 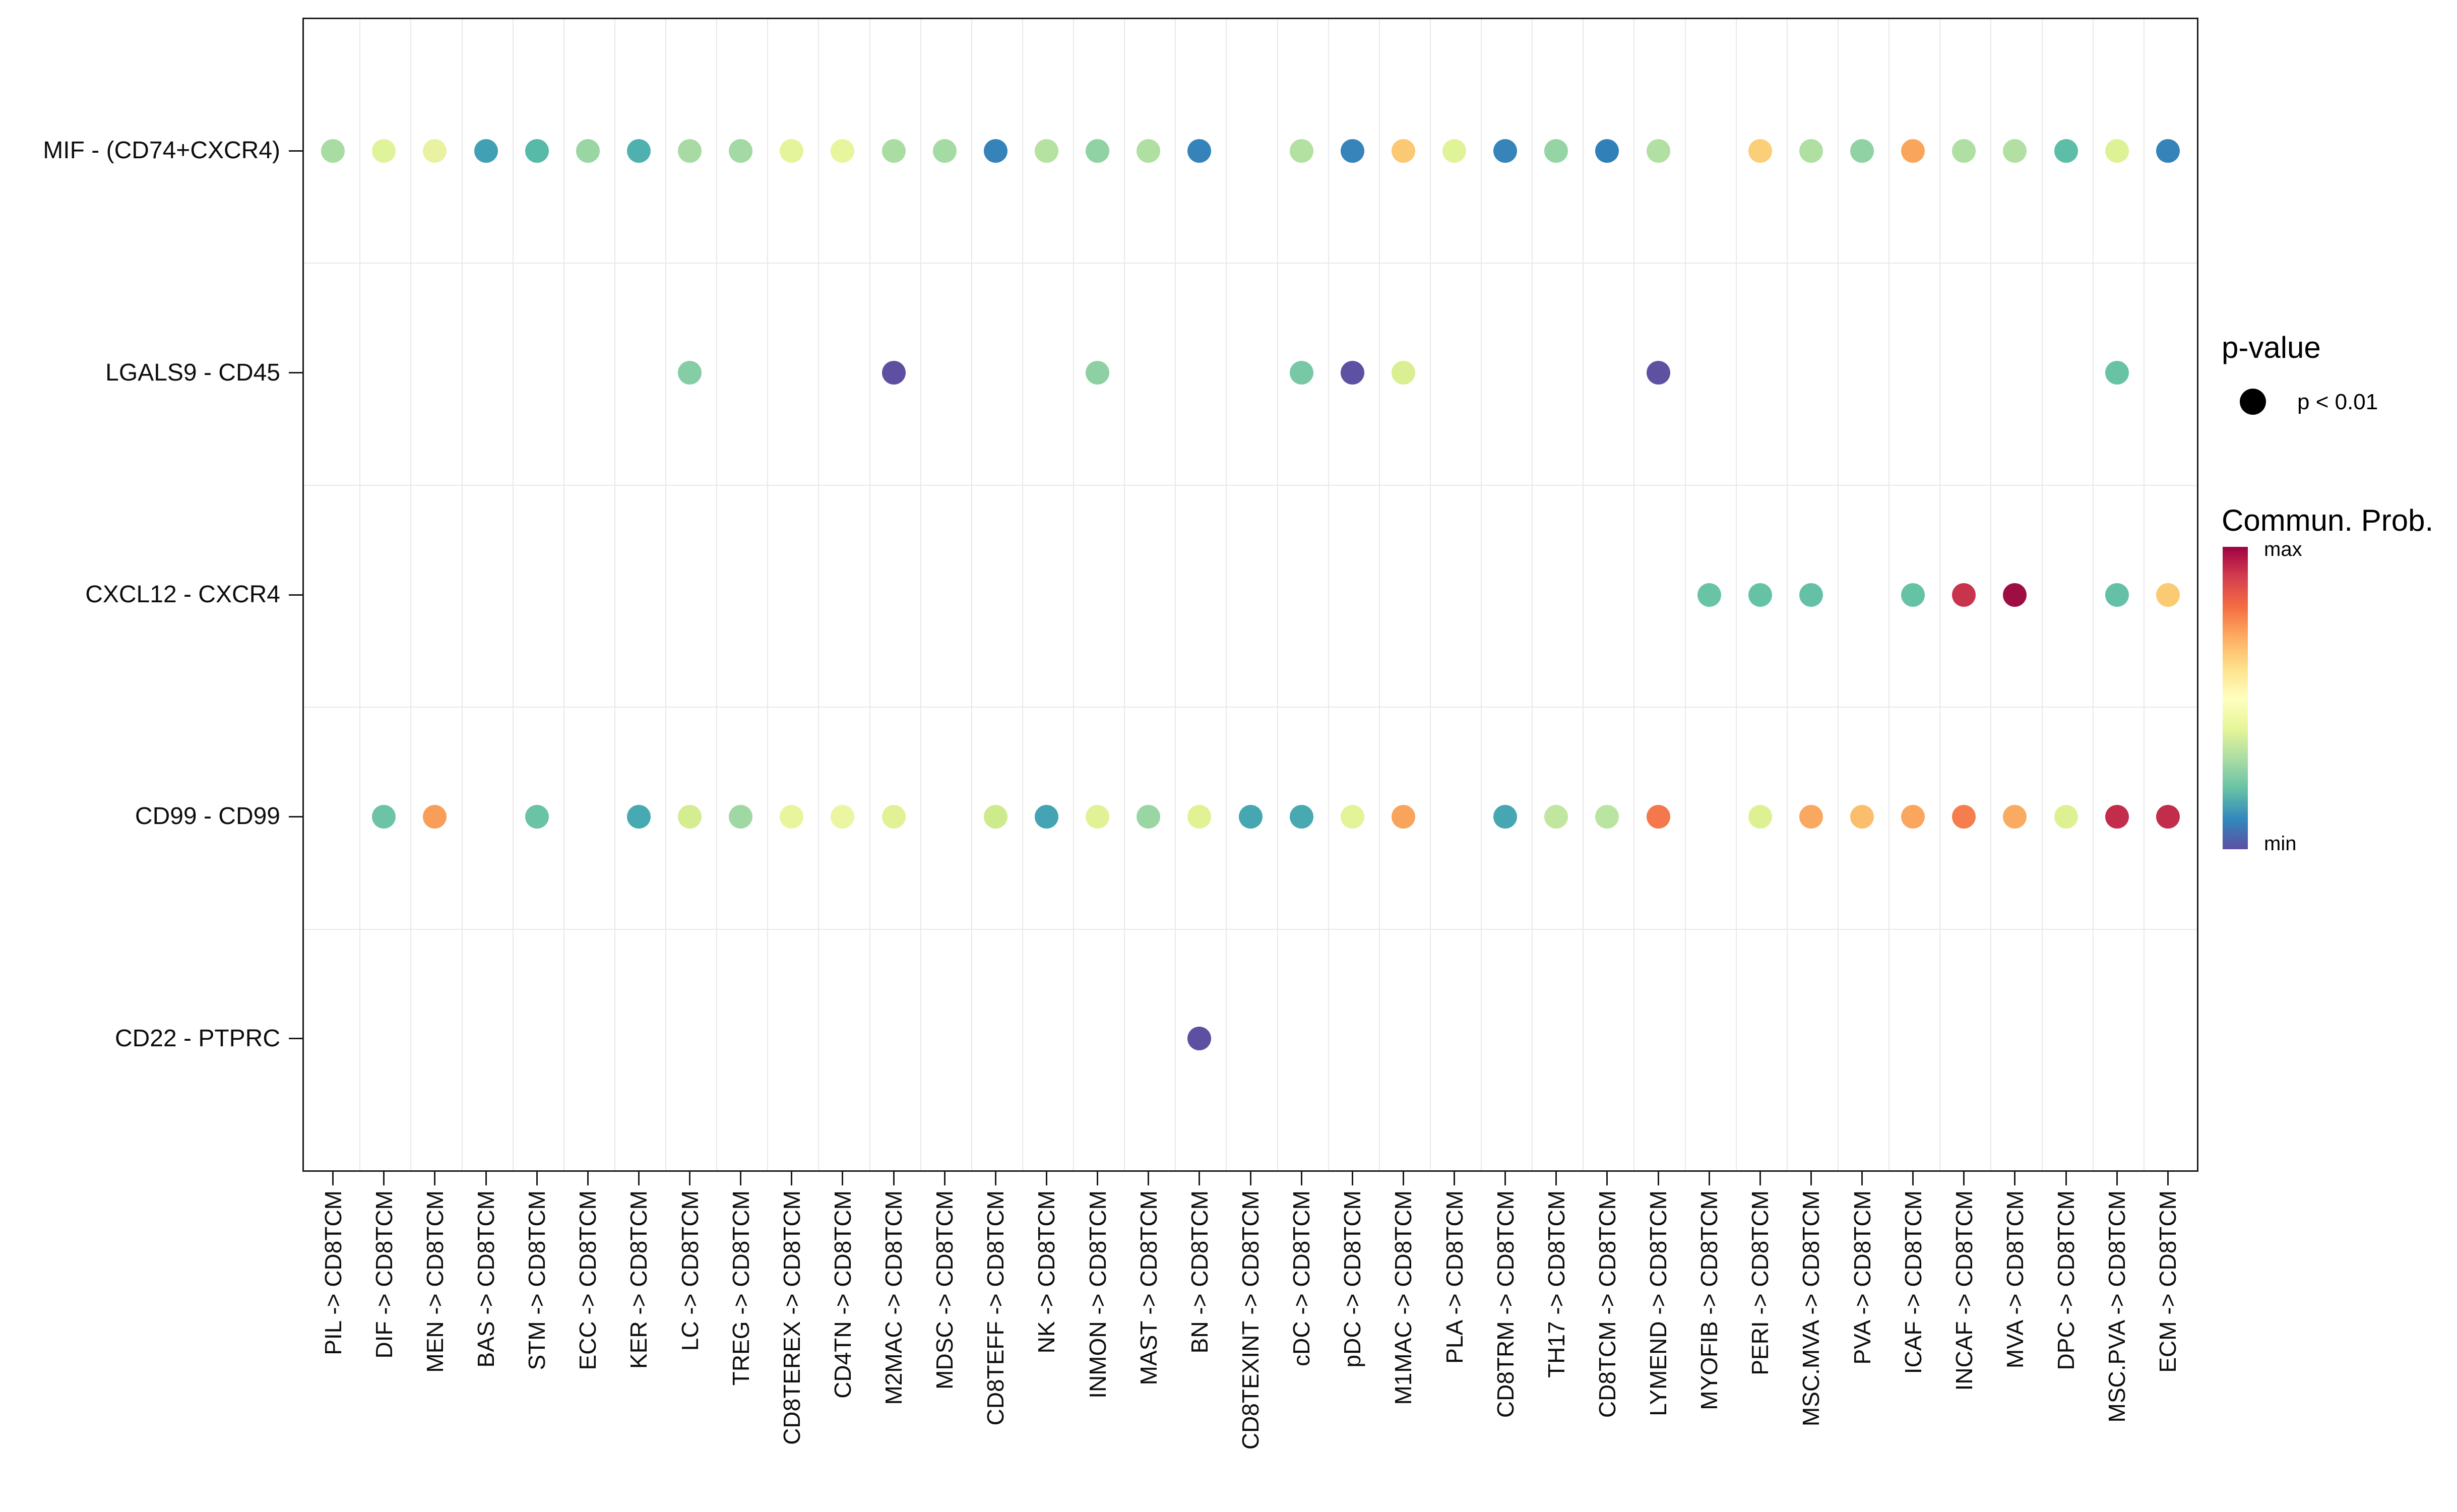 What do you see at coordinates (537, 1280) in the screenshot?
I see `x-tick-label: STM -> CD8TCM` at bounding box center [537, 1280].